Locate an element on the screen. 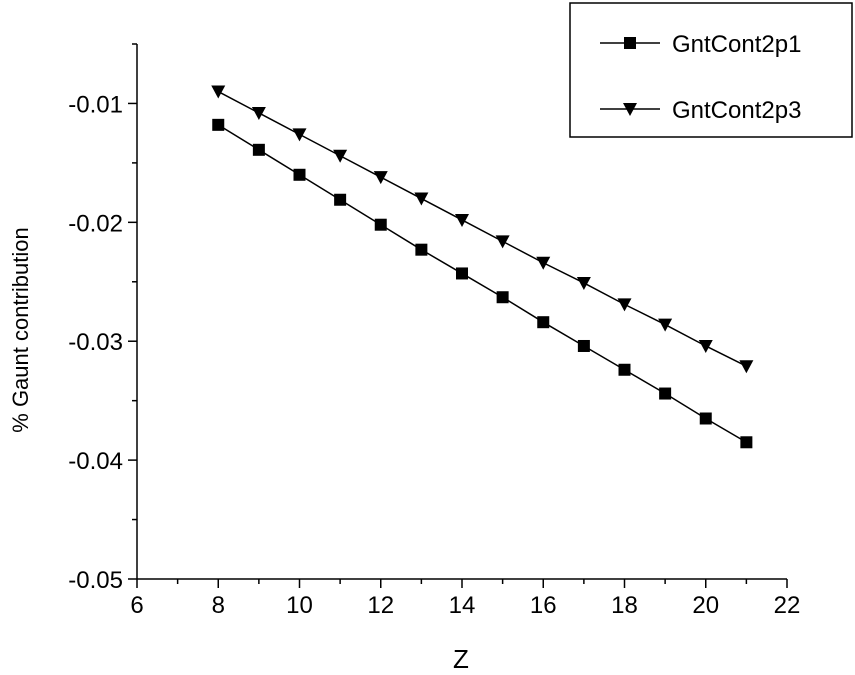 This screenshot has height=675, width=855. legend-label: GntCont2p1 is located at coordinates (736, 44).